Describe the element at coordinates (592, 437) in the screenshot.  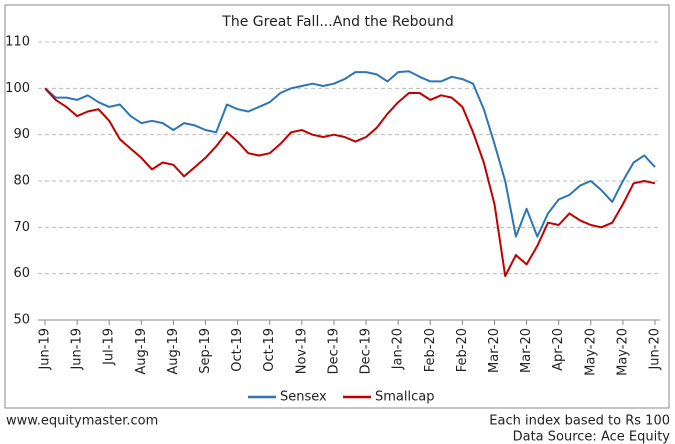
I see `source: Data Source: Ace Equity` at that location.